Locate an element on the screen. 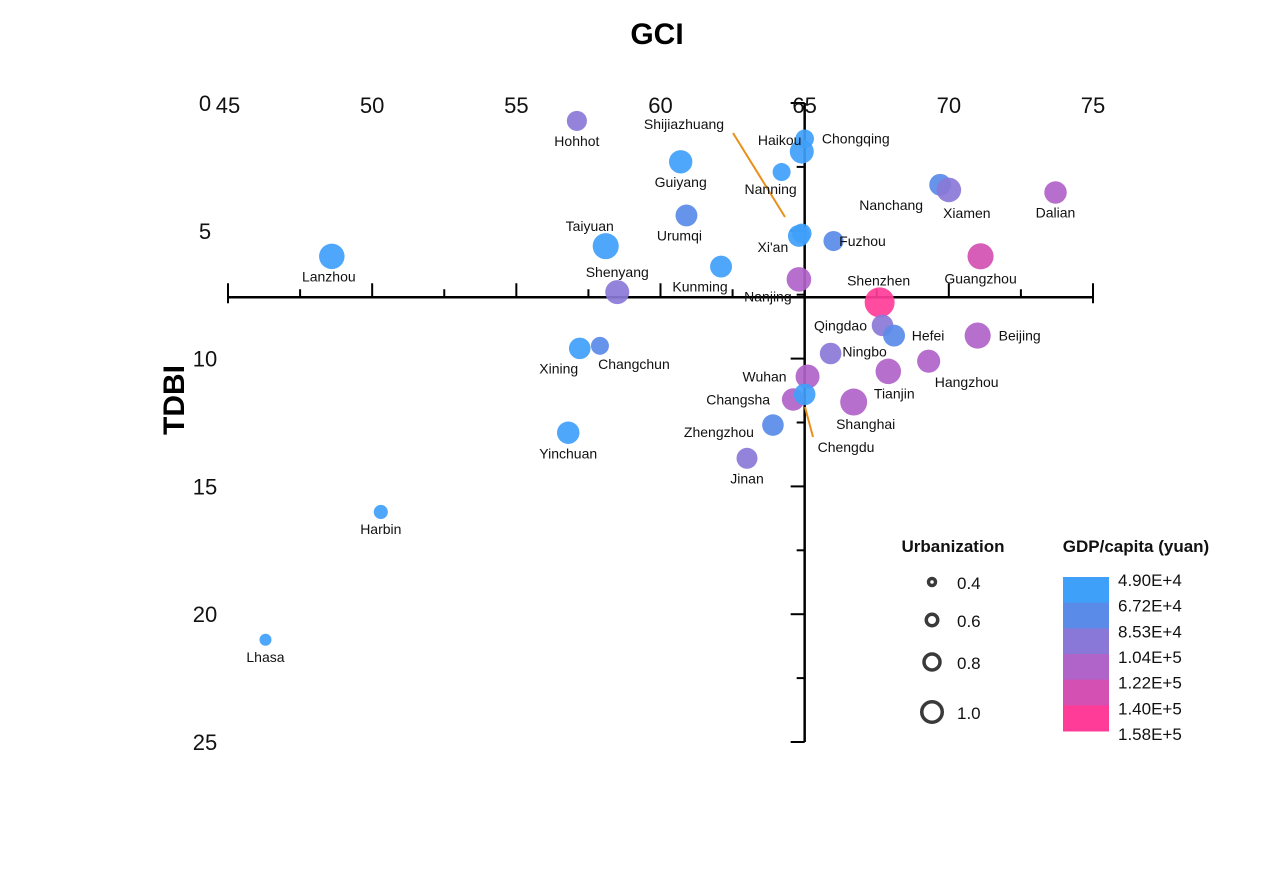  point-guiyang is located at coordinates (680, 162).